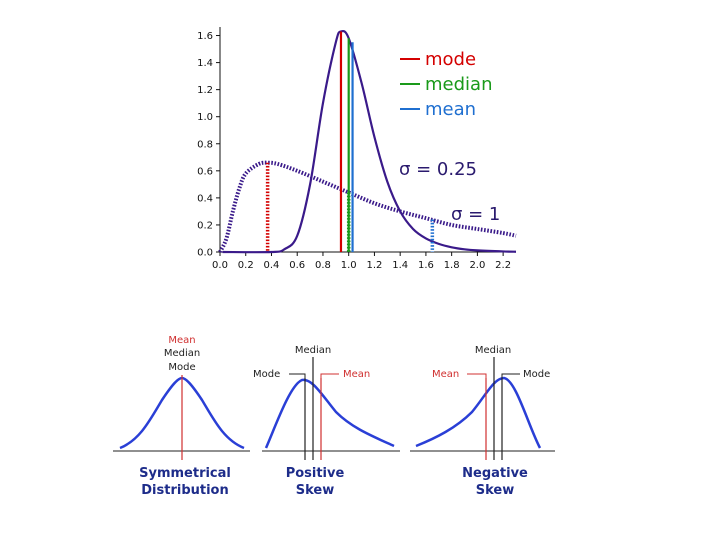 This screenshot has height=540, width=720. I want to click on x-tick-label: 0.4, so click(272, 265).